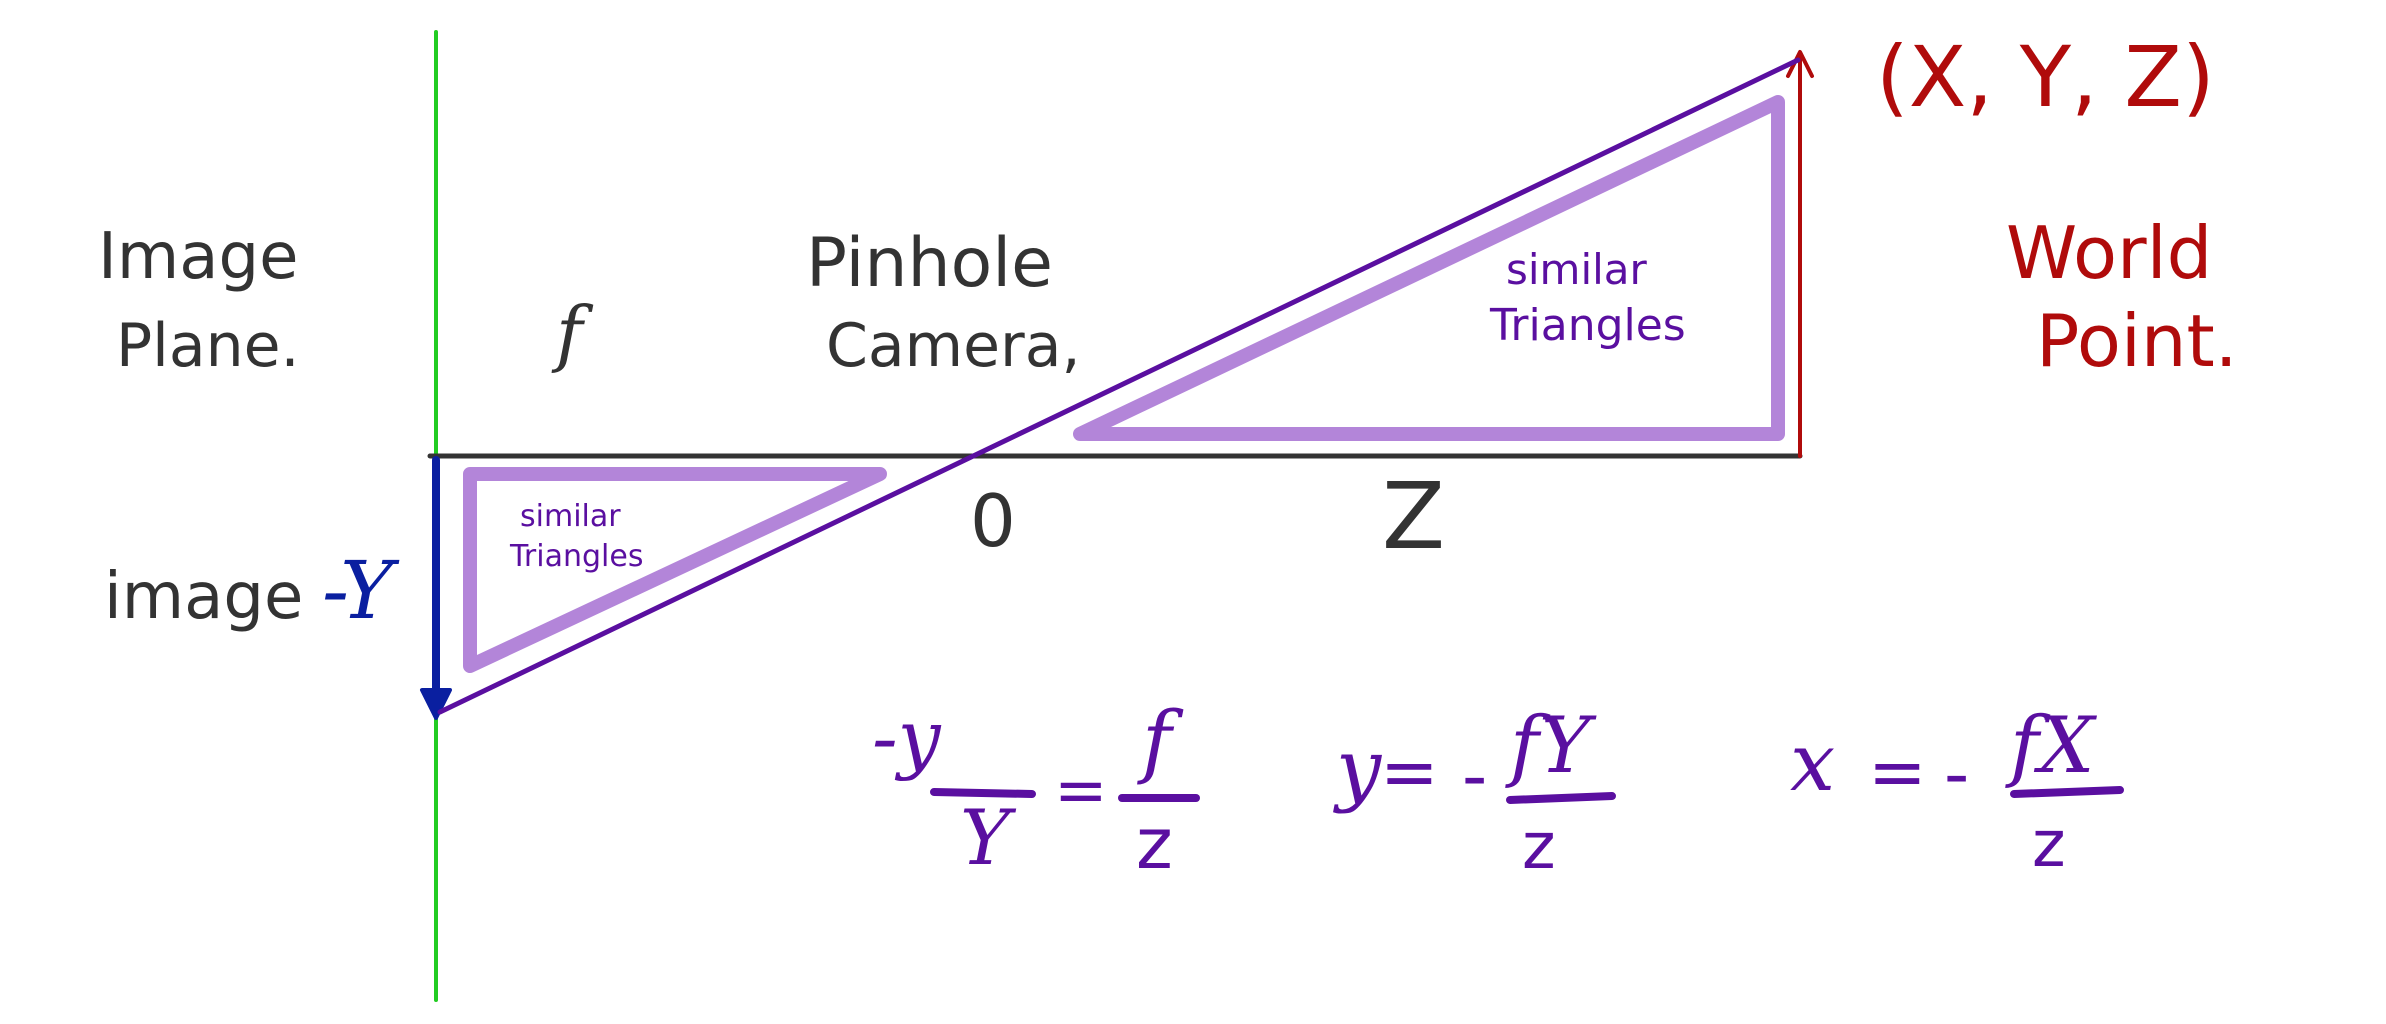 The width and height of the screenshot is (2386, 1024). I want to click on similar-triangles-small-line1: similar, so click(570, 516).